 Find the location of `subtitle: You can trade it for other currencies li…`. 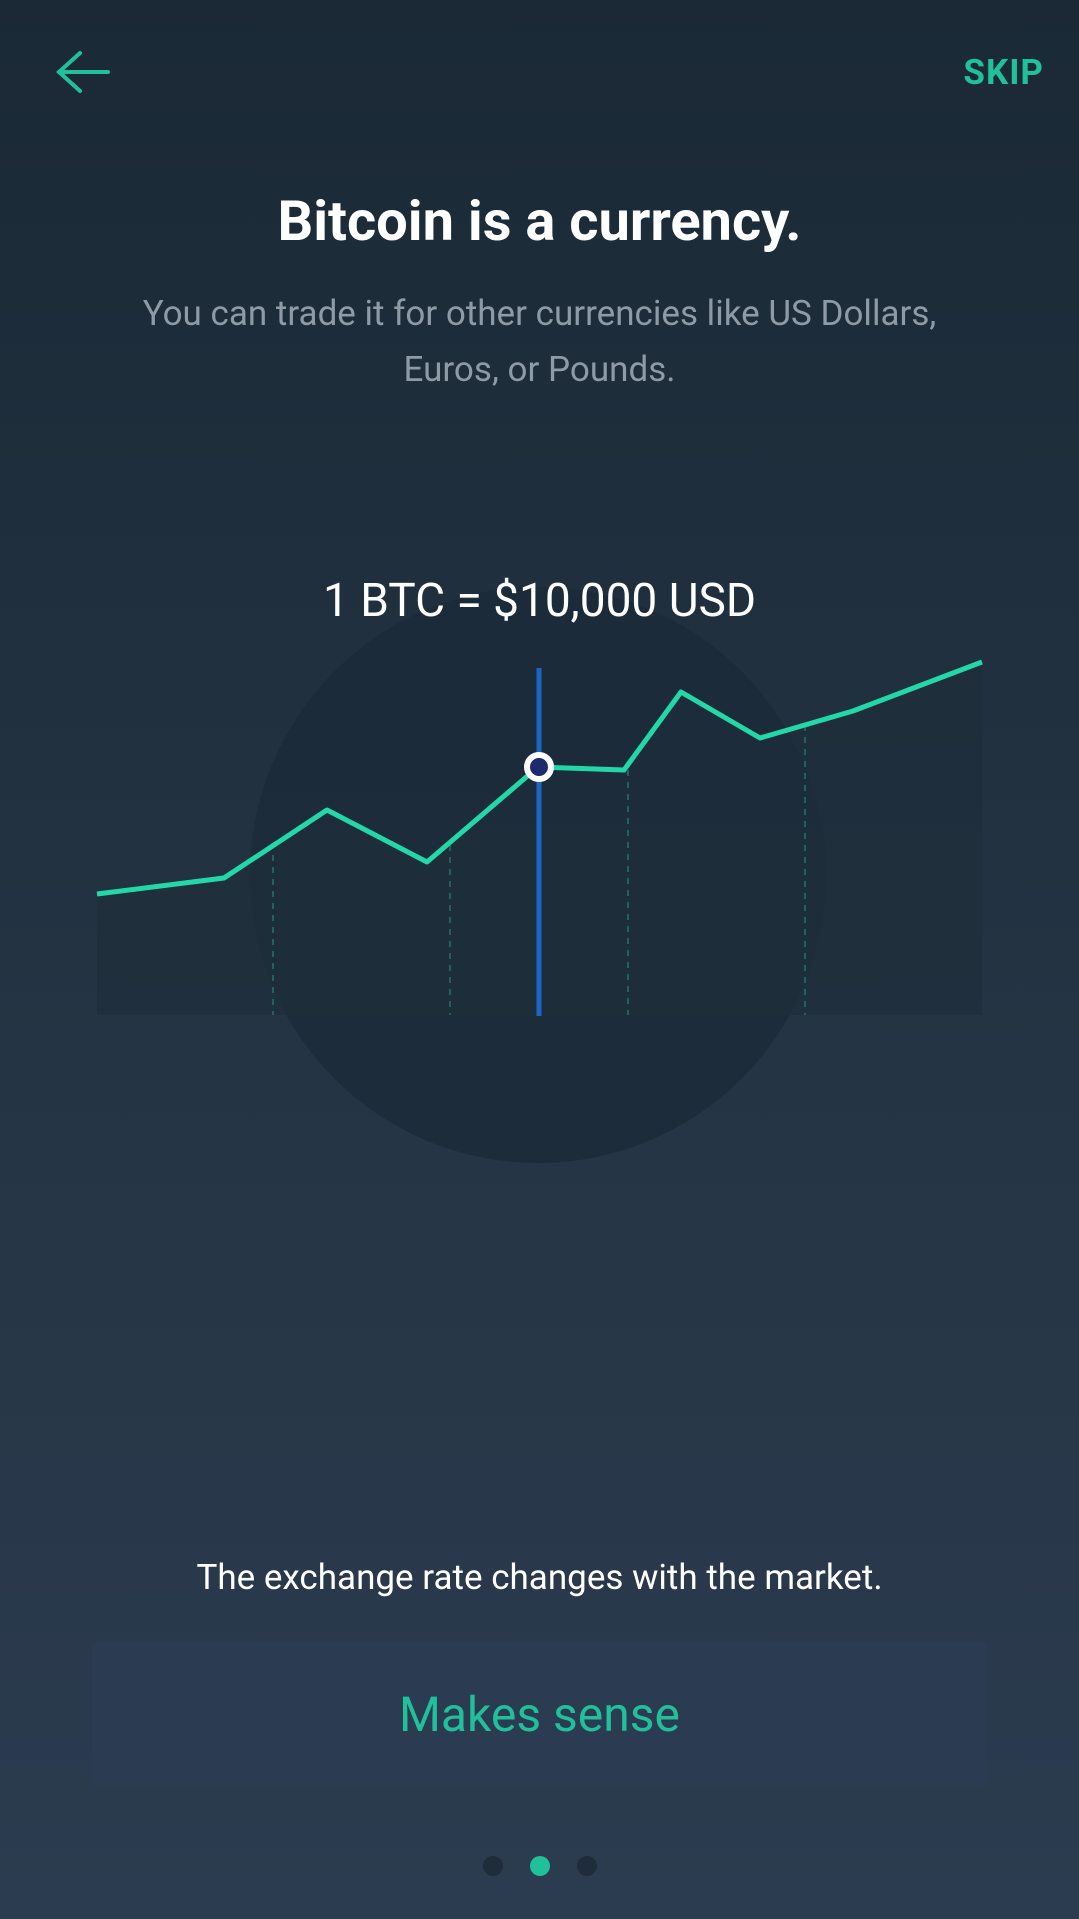

subtitle: You can trade it for other currencies li… is located at coordinates (539, 341).